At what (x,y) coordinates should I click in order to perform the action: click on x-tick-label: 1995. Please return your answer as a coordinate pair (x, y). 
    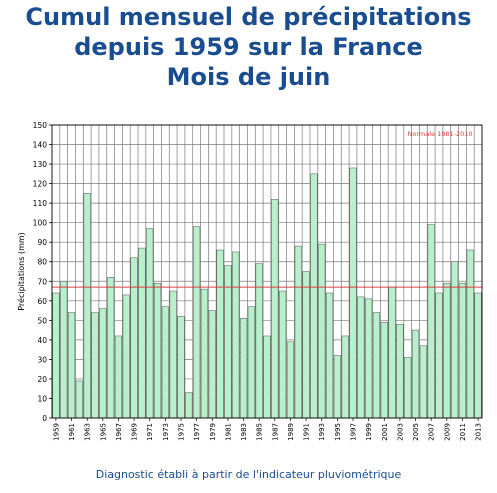
    Looking at the image, I should click on (338, 432).